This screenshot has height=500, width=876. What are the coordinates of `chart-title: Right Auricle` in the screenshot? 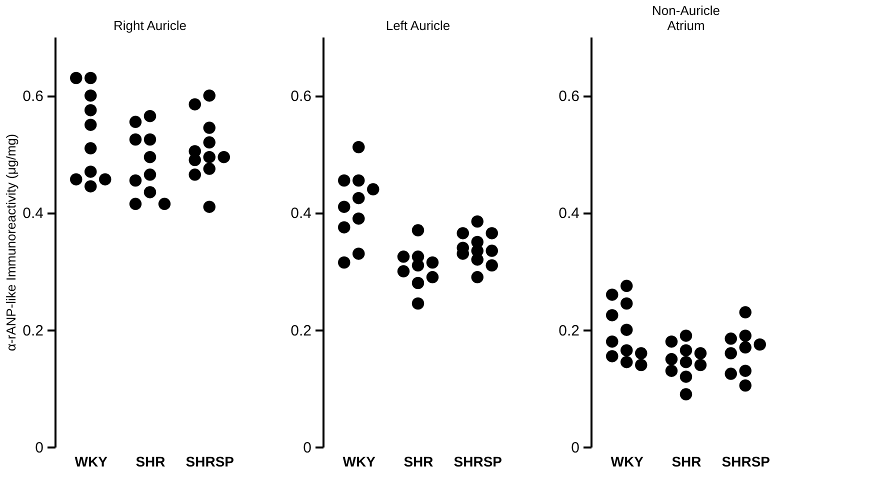 It's located at (150, 25).